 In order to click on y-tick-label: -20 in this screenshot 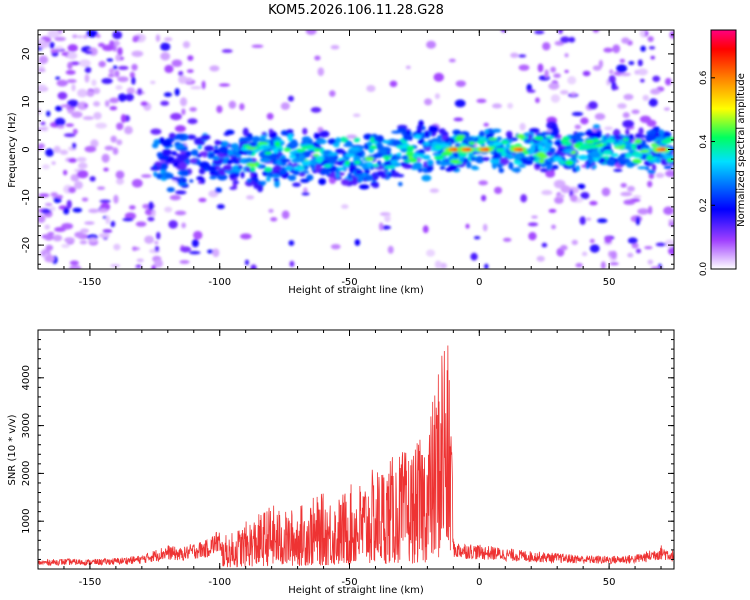, I will do `click(26, 245)`.